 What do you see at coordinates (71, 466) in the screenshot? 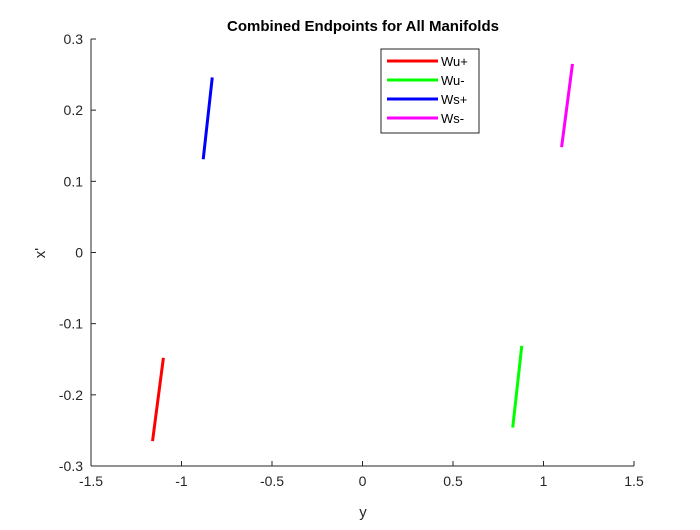
I see `y-tick-label: -0.3` at bounding box center [71, 466].